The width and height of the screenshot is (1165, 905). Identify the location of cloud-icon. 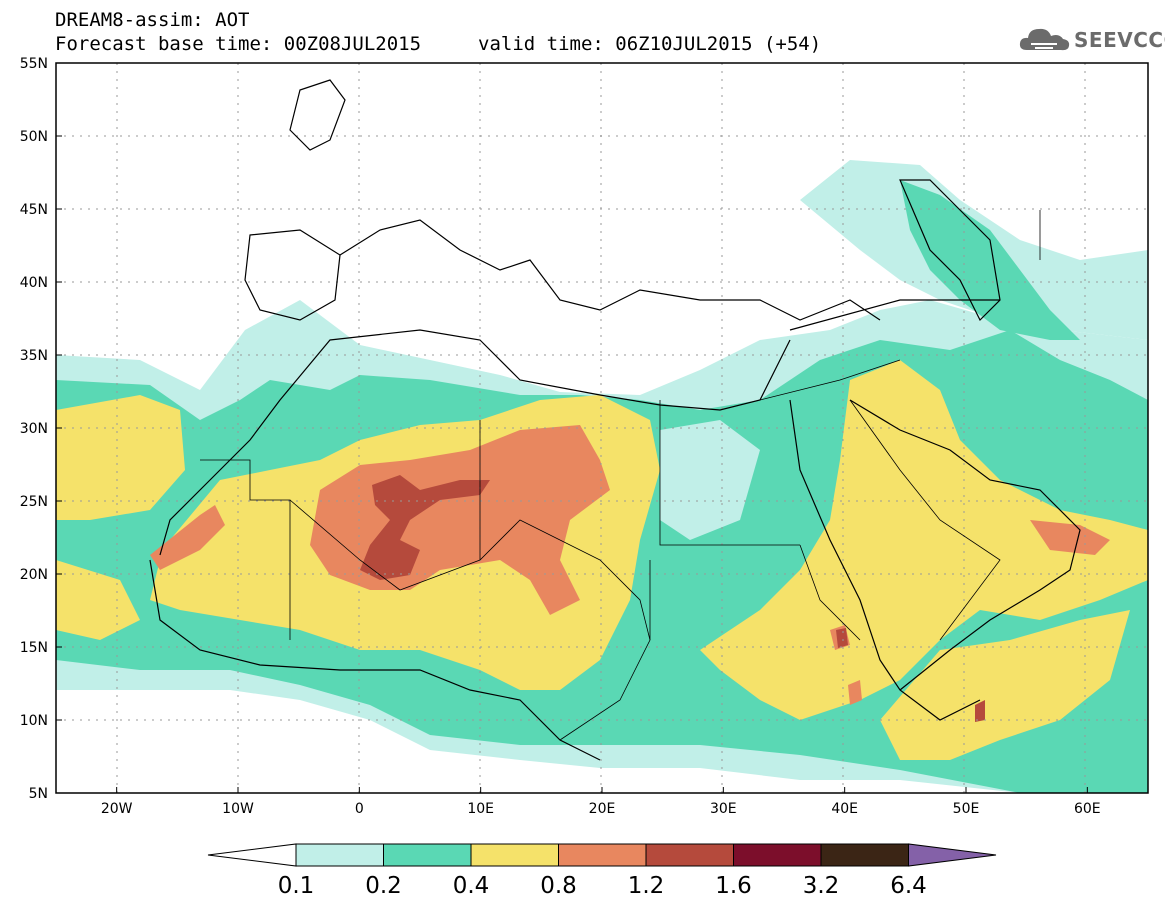
(1044, 39).